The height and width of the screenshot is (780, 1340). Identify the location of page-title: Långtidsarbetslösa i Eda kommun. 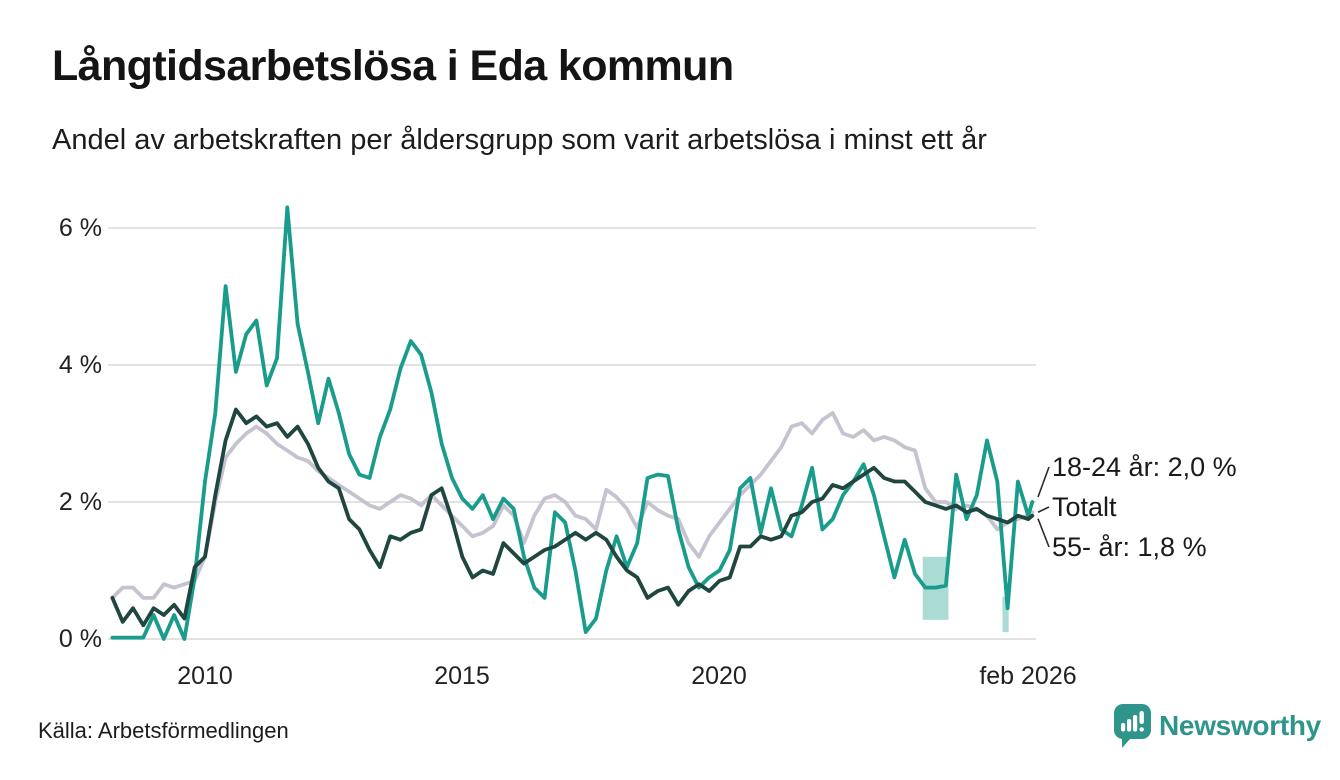
(393, 66).